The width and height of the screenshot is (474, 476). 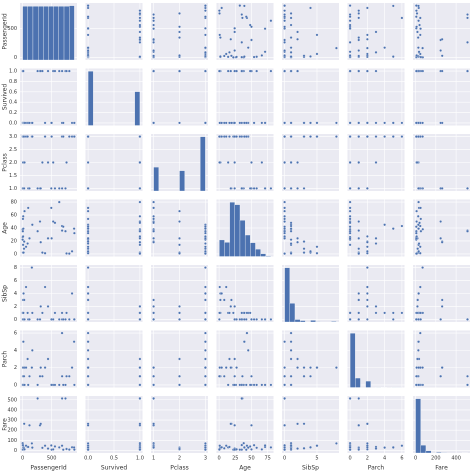 What do you see at coordinates (5, 97) in the screenshot?
I see `y-axis-label: Survived` at bounding box center [5, 97].